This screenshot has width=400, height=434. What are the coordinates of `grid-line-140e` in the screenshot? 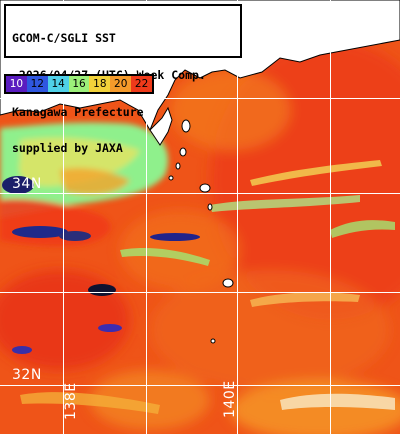 It's located at (237, 217).